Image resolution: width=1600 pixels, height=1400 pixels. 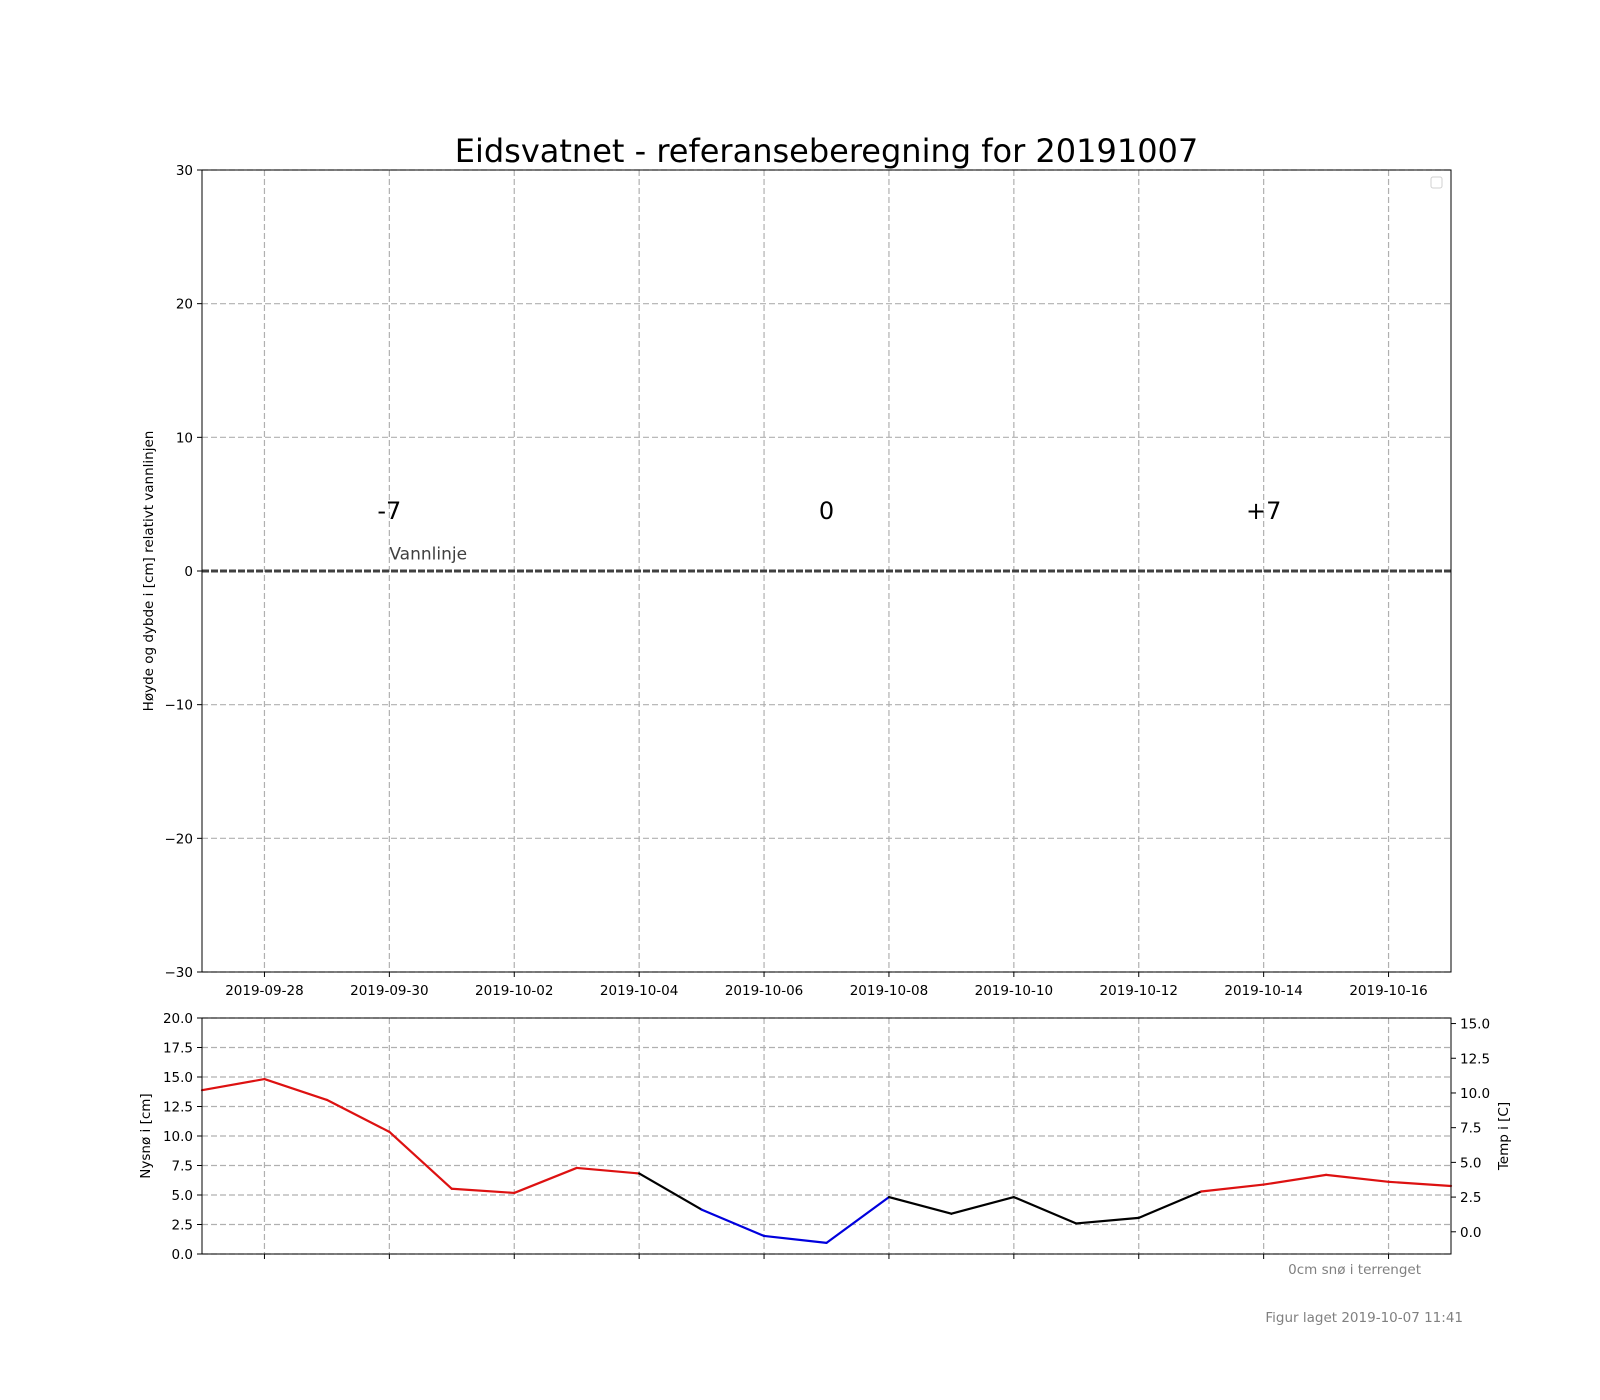 What do you see at coordinates (264, 991) in the screenshot?
I see `x-tick-label: 2019-09-28` at bounding box center [264, 991].